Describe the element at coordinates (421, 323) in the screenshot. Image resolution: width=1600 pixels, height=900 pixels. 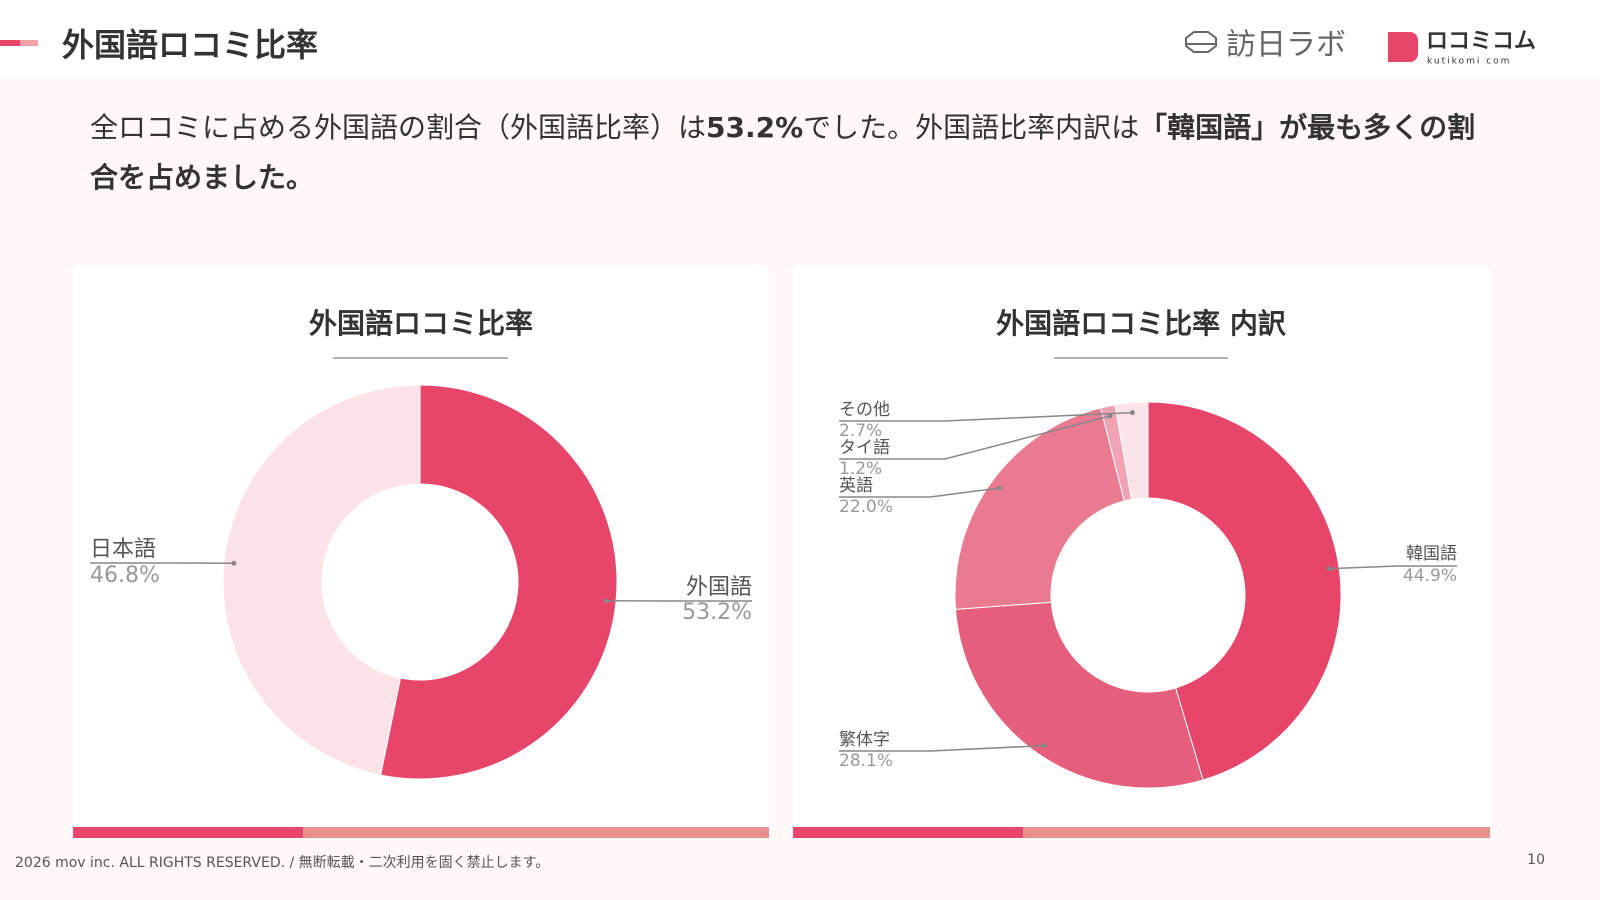
I see `chart-title: 外国語ロコミ比率` at that location.